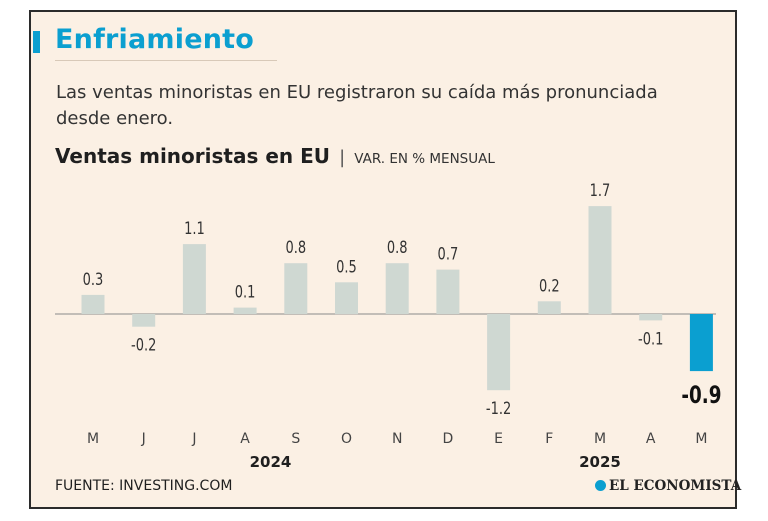  What do you see at coordinates (144, 486) in the screenshot?
I see `source-note: FUENTE: INVESTING.COM` at bounding box center [144, 486].